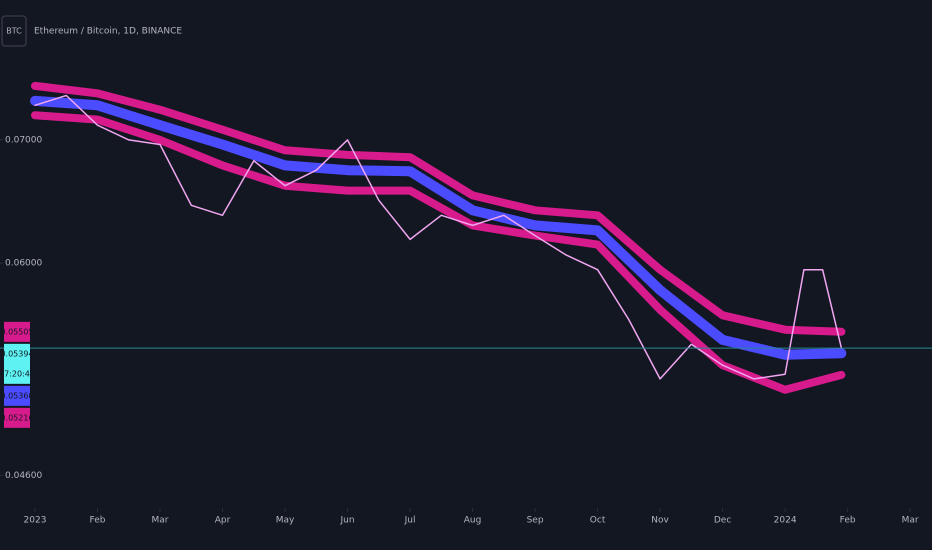  I want to click on symbol: BTC, so click(14, 31).